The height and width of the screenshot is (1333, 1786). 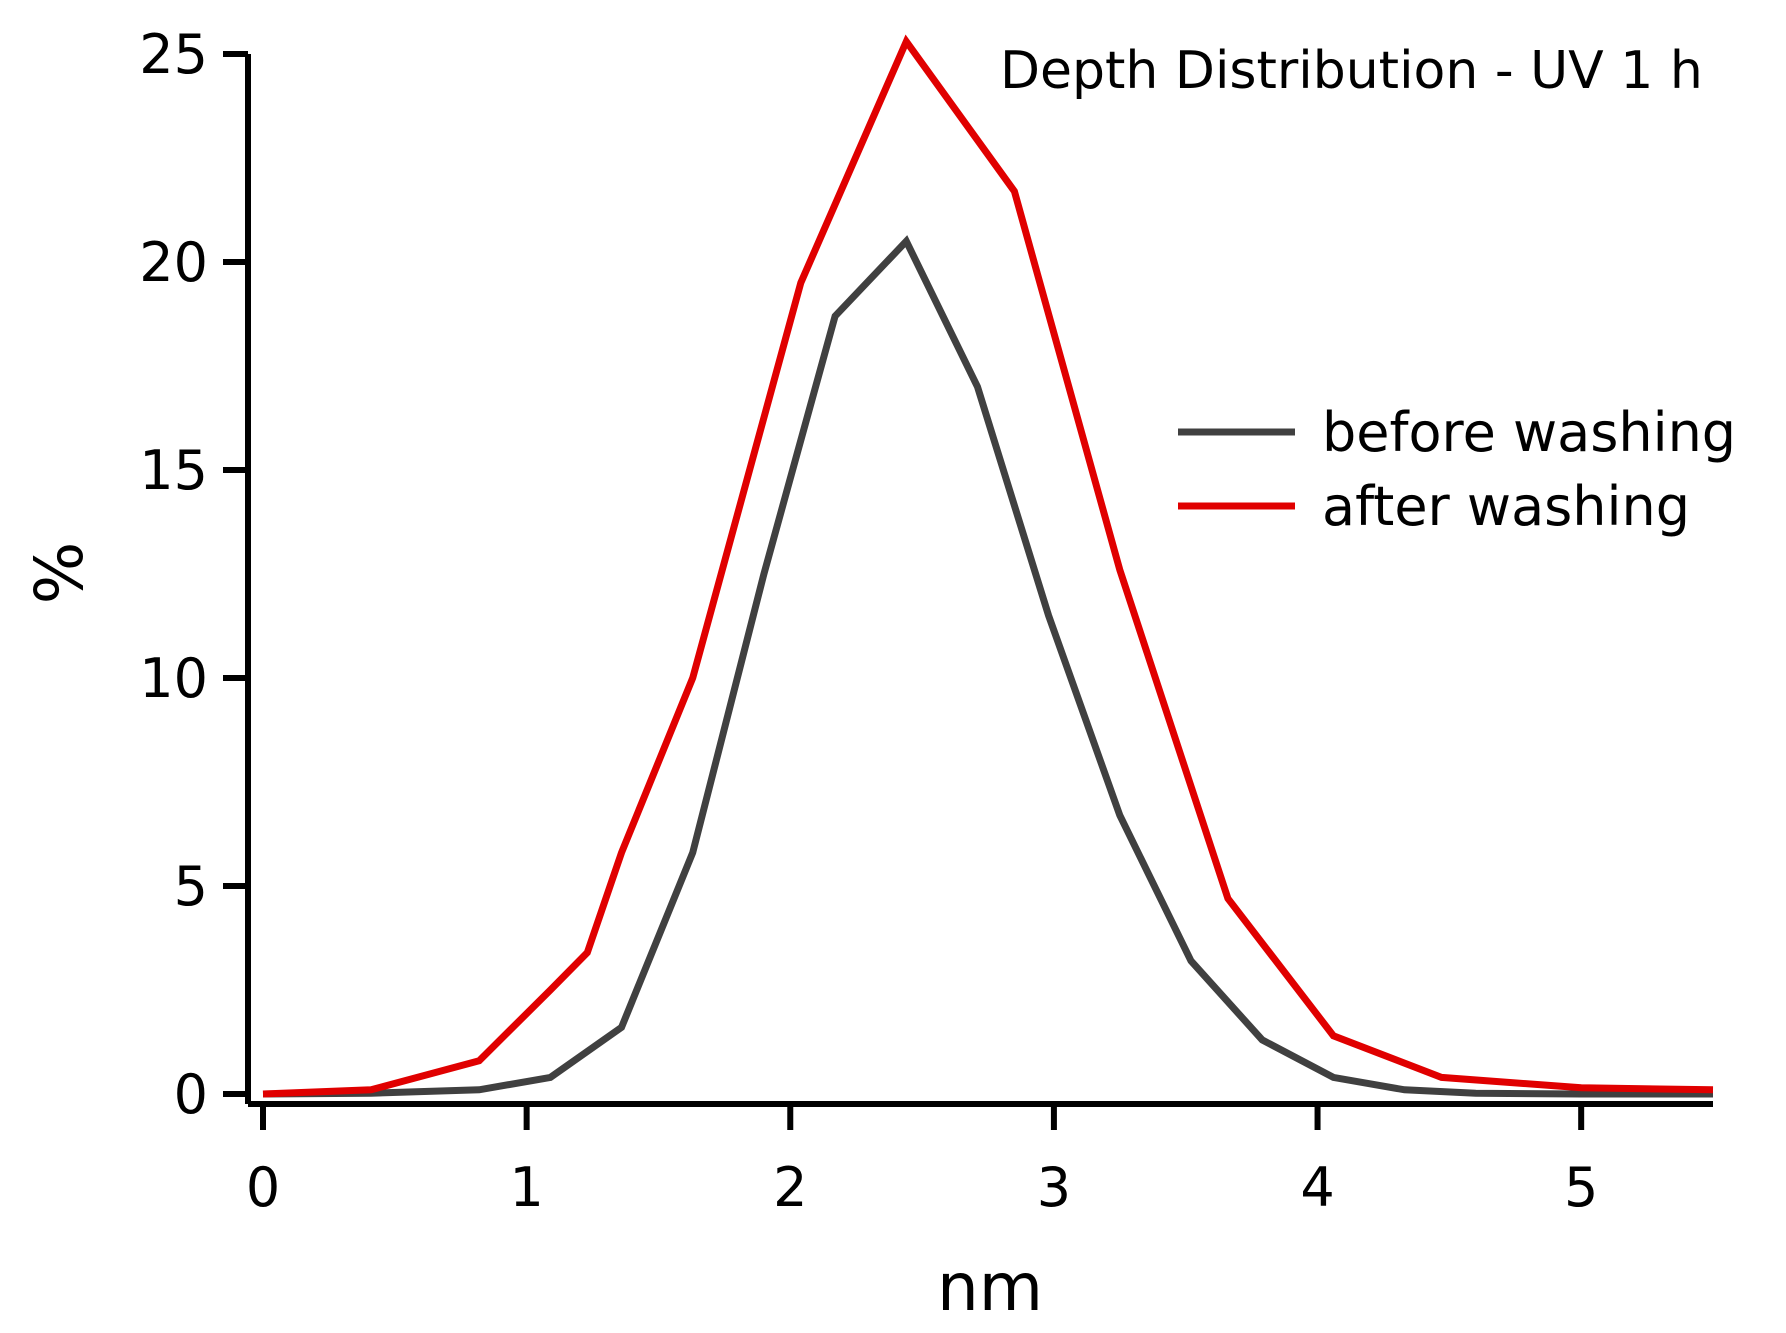 What do you see at coordinates (1317, 1187) in the screenshot?
I see `x-tick-label: 4` at bounding box center [1317, 1187].